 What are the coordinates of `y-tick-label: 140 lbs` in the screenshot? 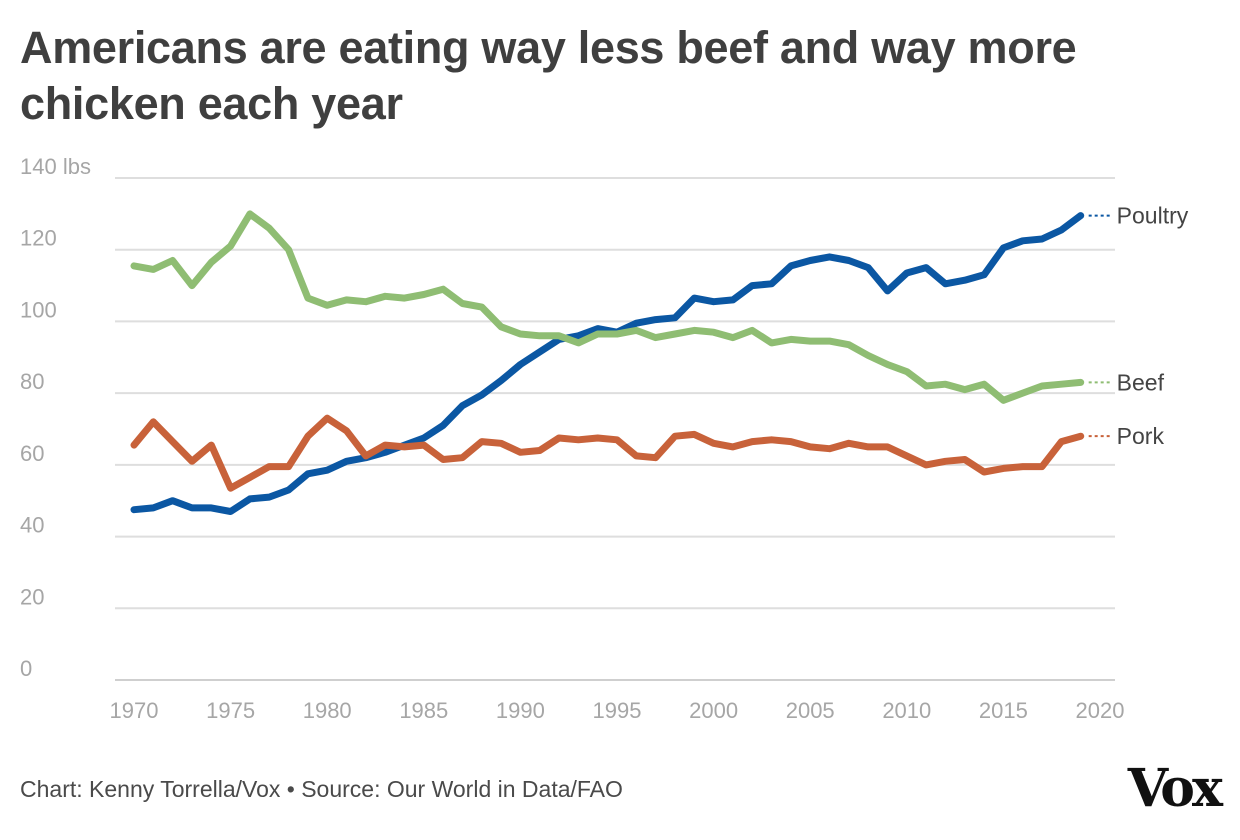 It's located at (55, 166).